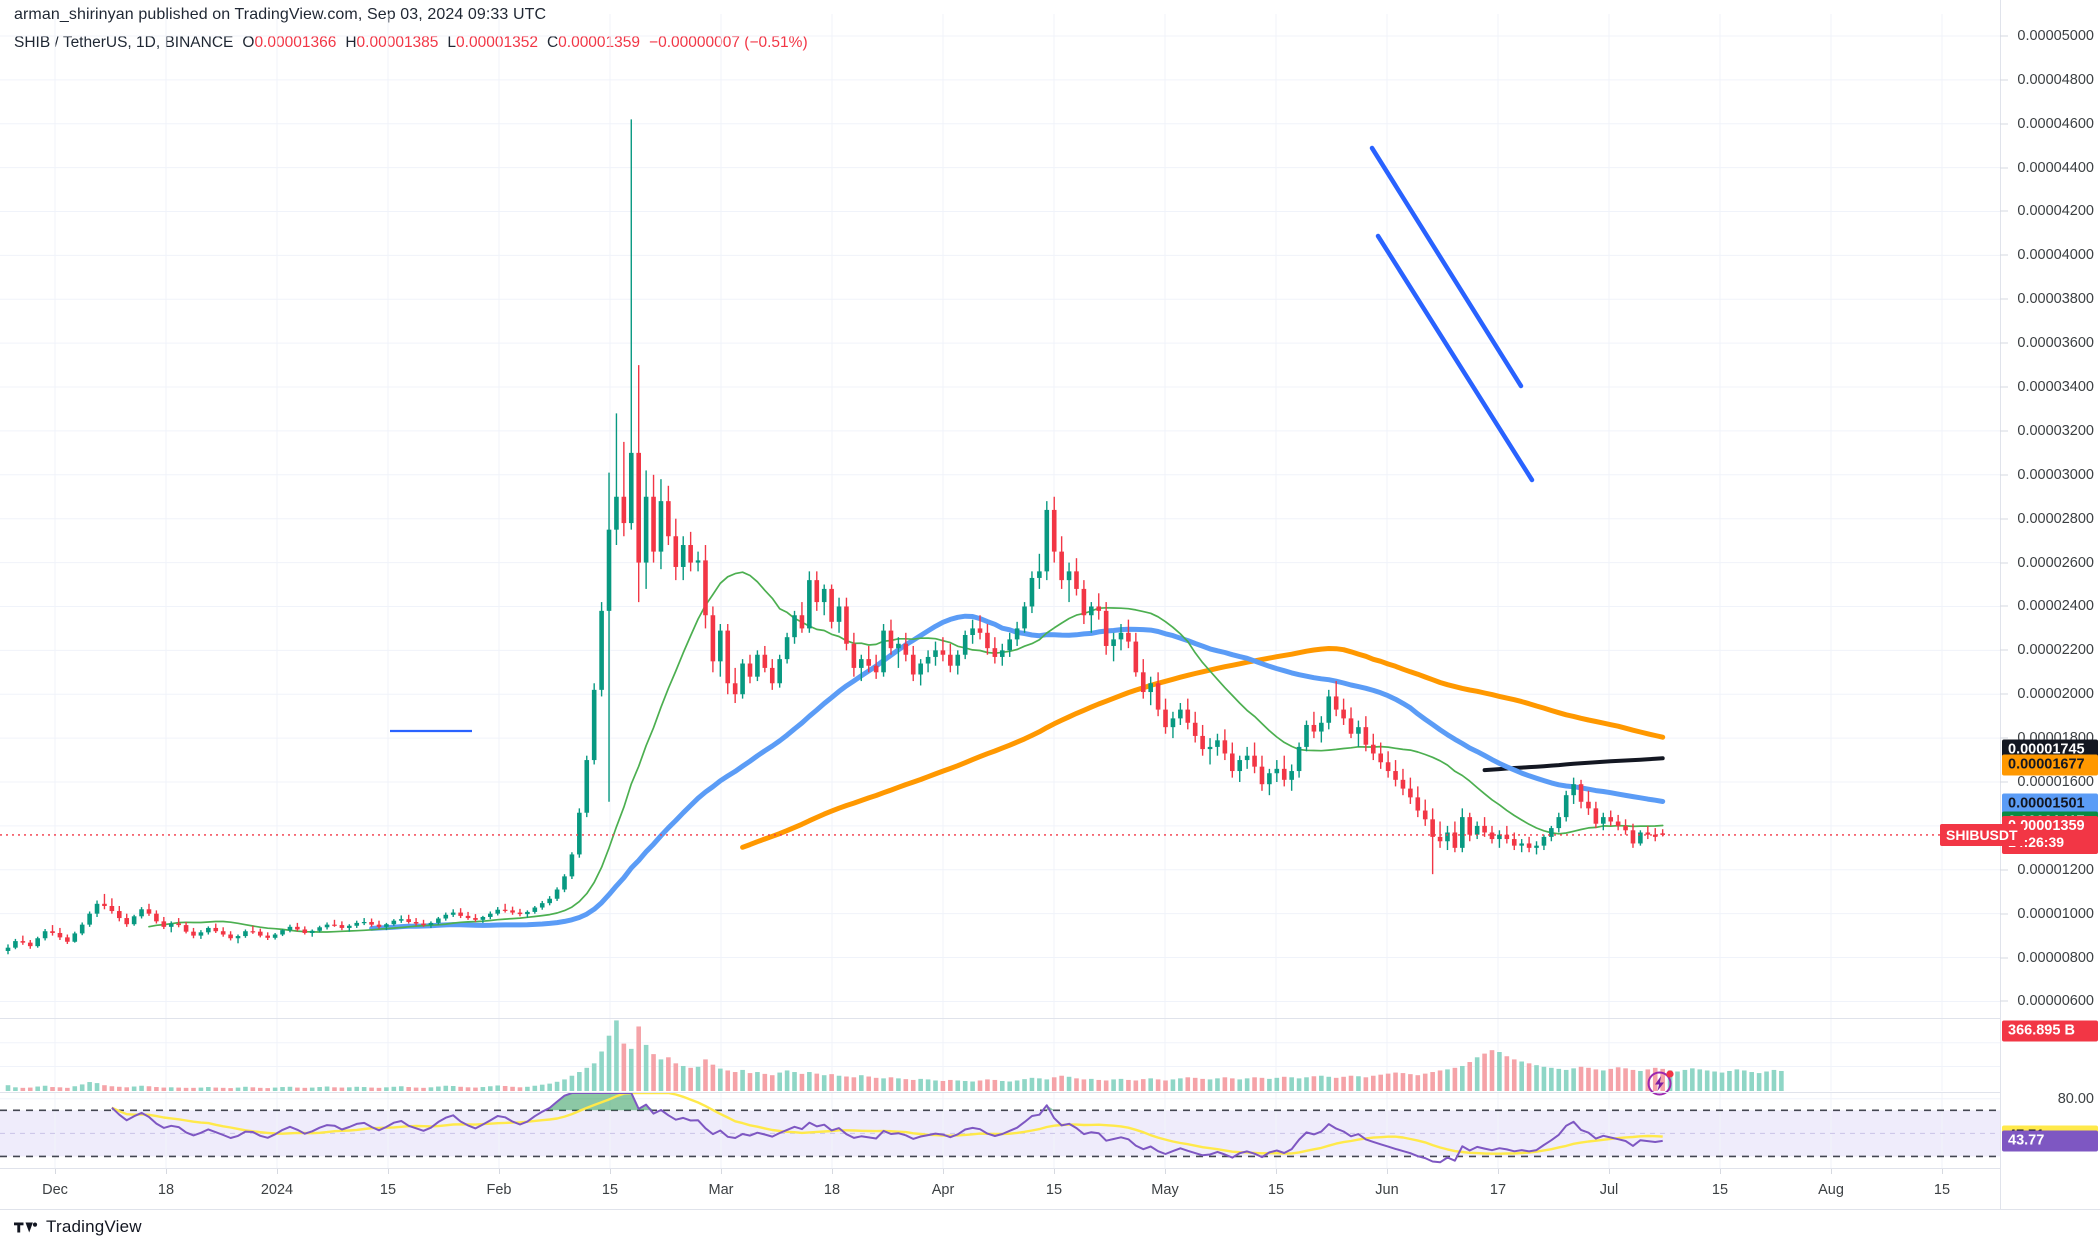  Describe the element at coordinates (499, 1190) in the screenshot. I see `time-axis-tick: Feb` at that location.